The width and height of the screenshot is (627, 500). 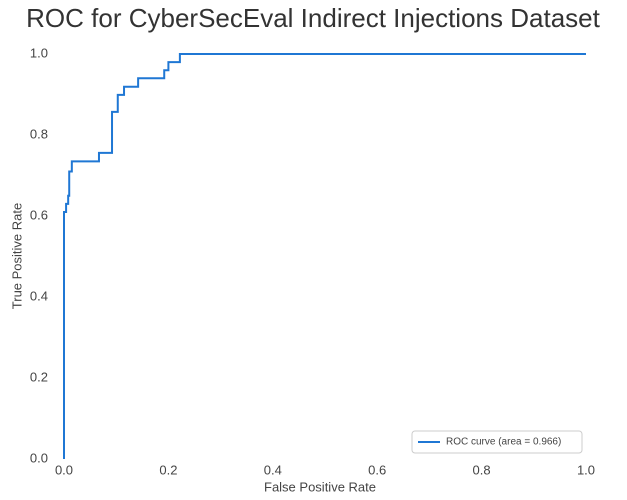 I want to click on x-tick-label: 0.2, so click(x=168, y=469).